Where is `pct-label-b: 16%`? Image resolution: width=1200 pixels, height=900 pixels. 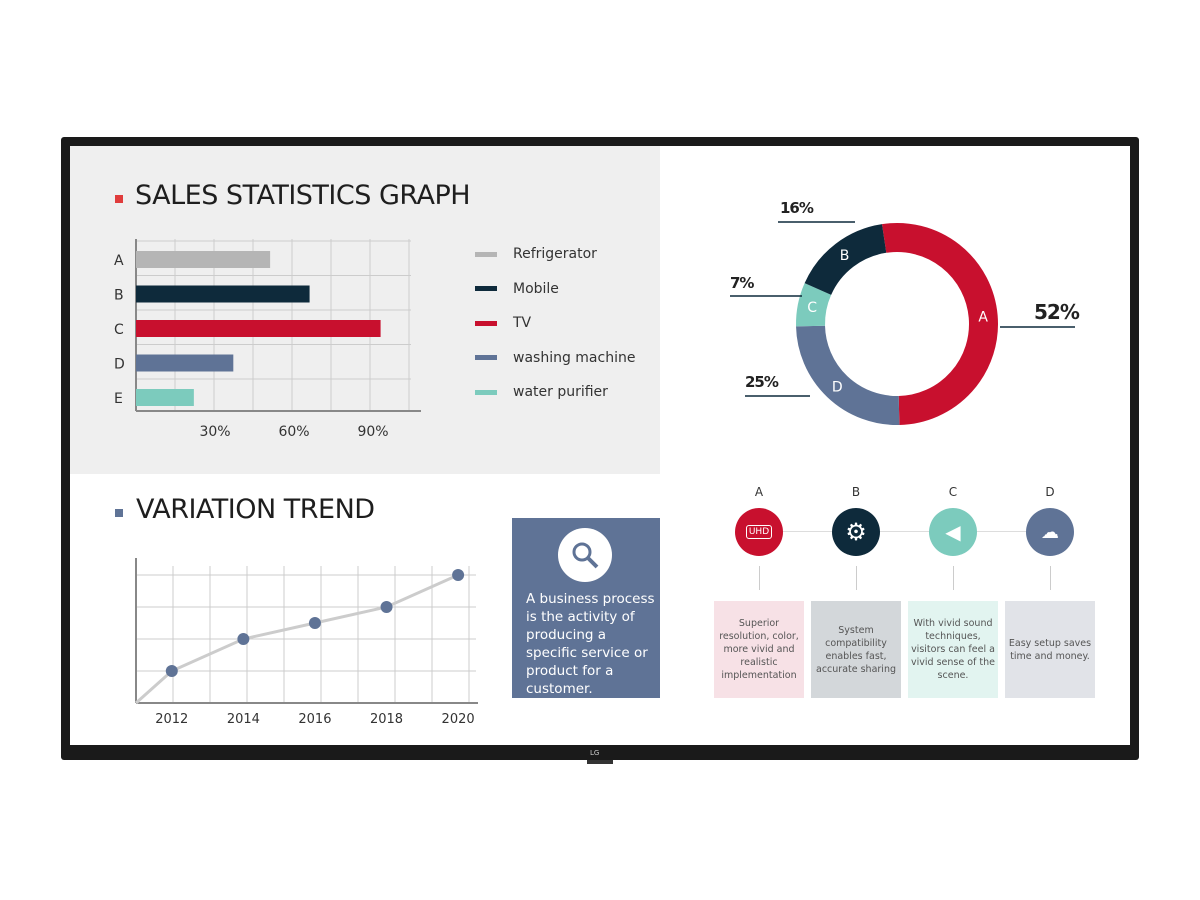 pct-label-b: 16% is located at coordinates (797, 208).